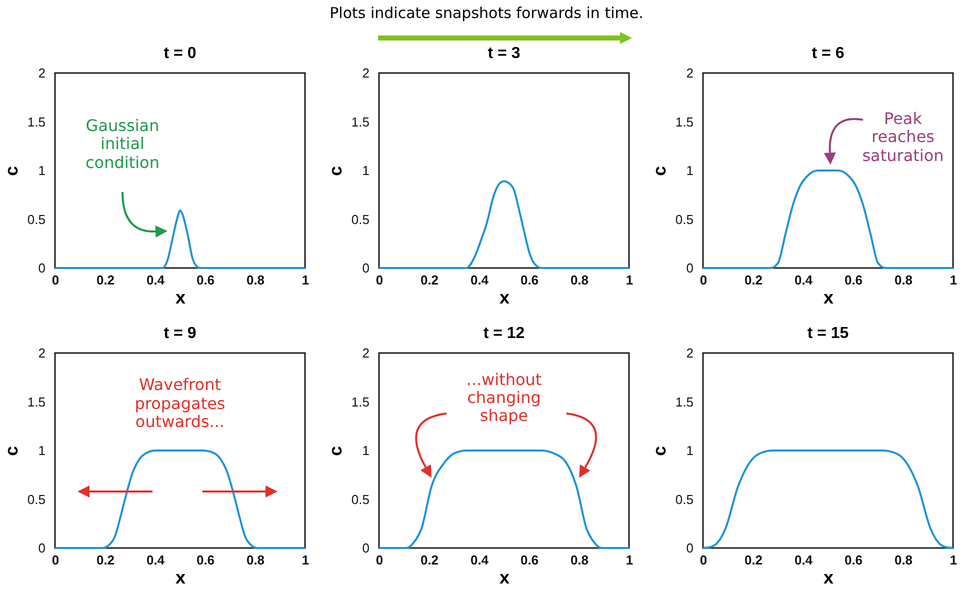 This screenshot has height=590, width=973. What do you see at coordinates (504, 398) in the screenshot?
I see `annotation: ...without changing shape` at bounding box center [504, 398].